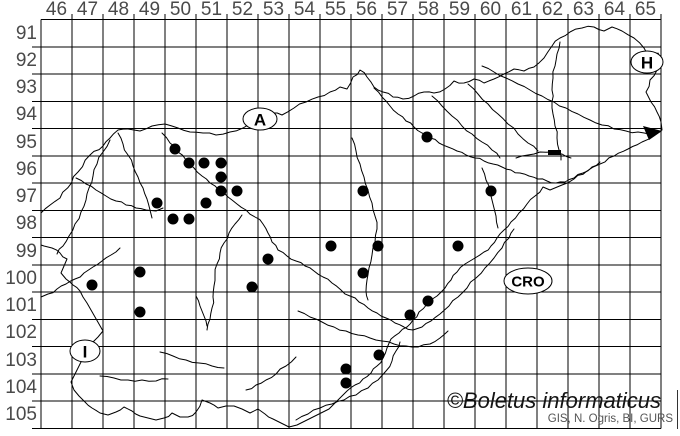 This screenshot has height=436, width=680. I want to click on ptuj-lake-mark, so click(554, 152).